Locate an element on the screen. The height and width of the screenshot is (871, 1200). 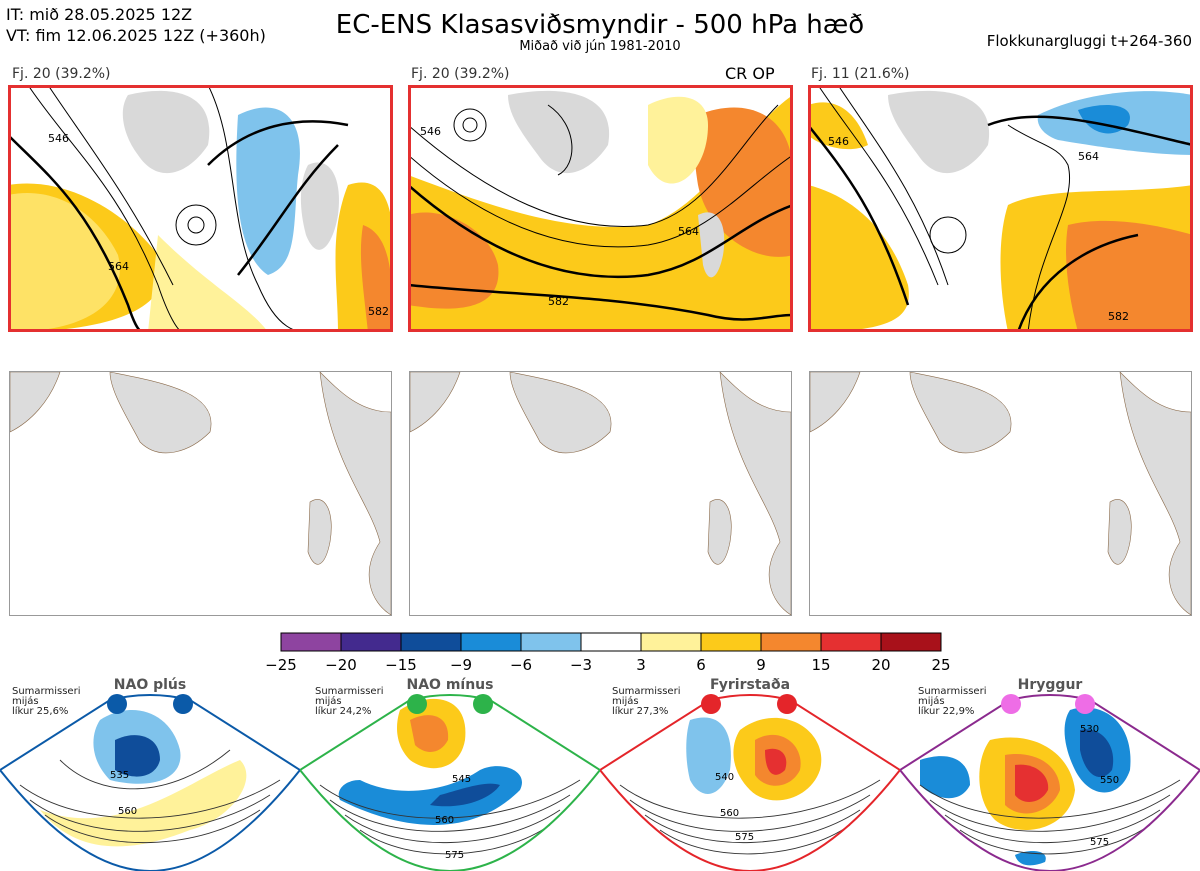
colorbar-tick-label: 25 is located at coordinates (941, 665).